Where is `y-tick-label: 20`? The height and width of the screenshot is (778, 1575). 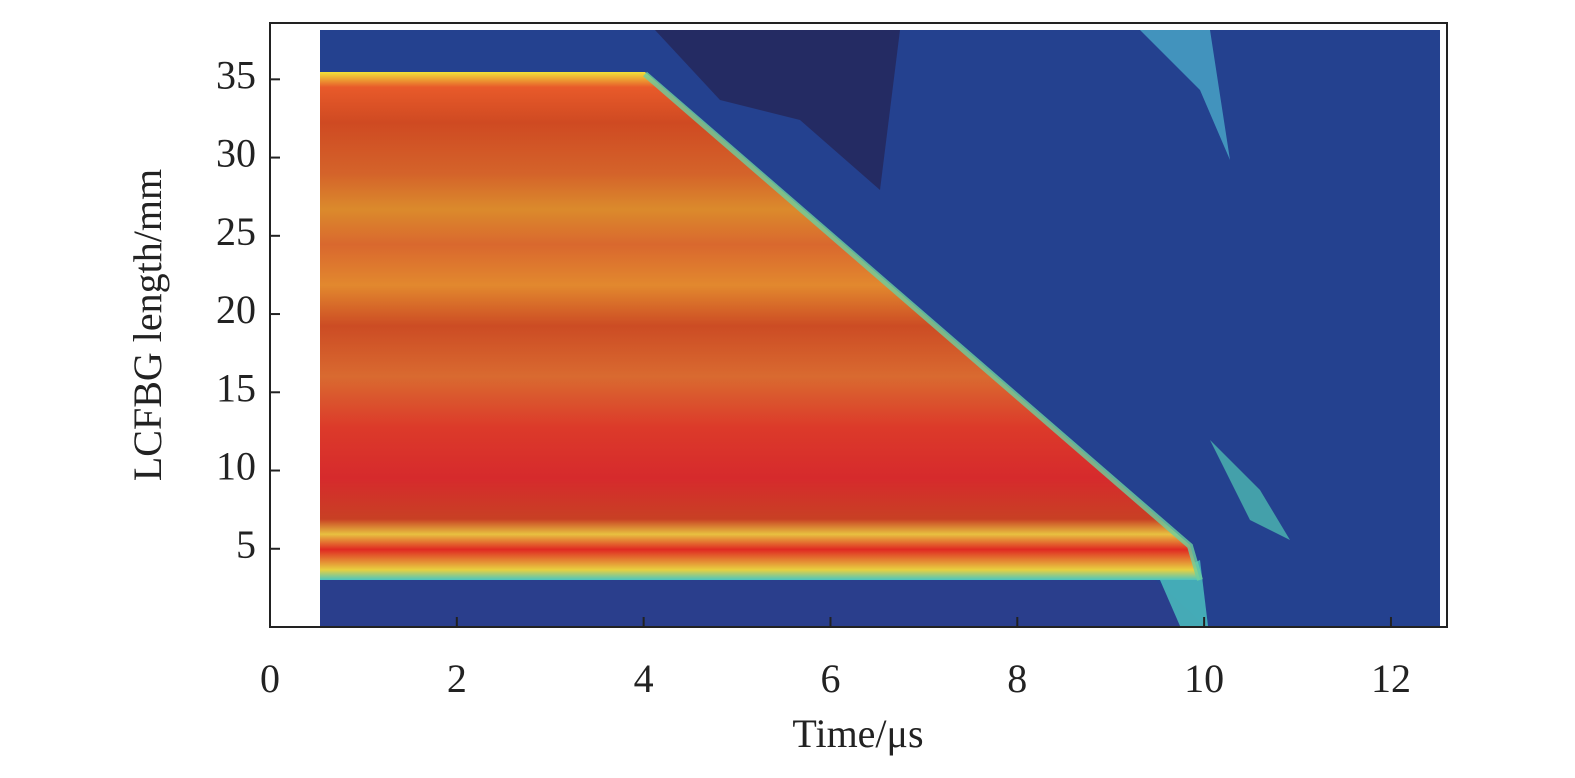
y-tick-label: 20 is located at coordinates (236, 309).